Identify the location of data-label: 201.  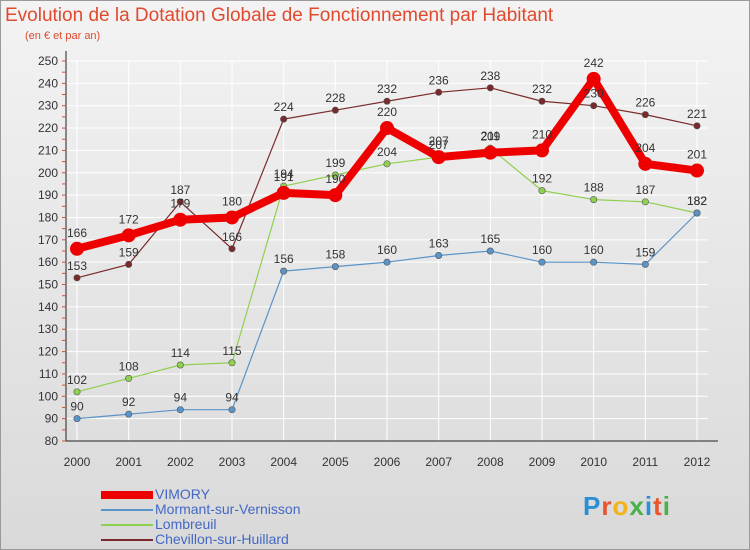
(697, 155).